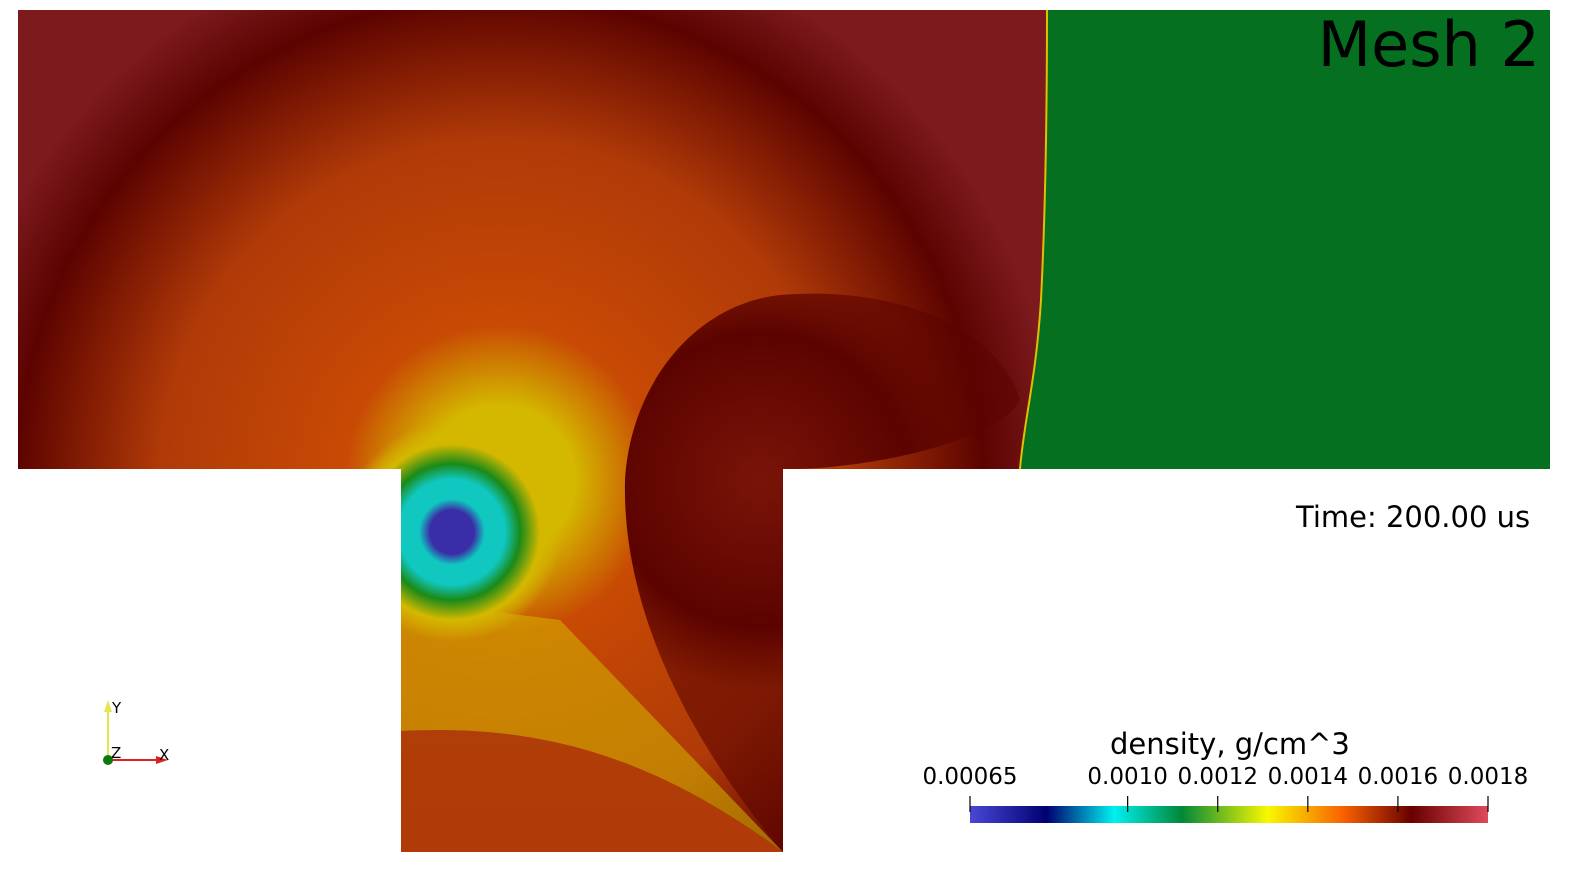  What do you see at coordinates (592, 791) in the screenshot?
I see `bottom-reflected-region` at bounding box center [592, 791].